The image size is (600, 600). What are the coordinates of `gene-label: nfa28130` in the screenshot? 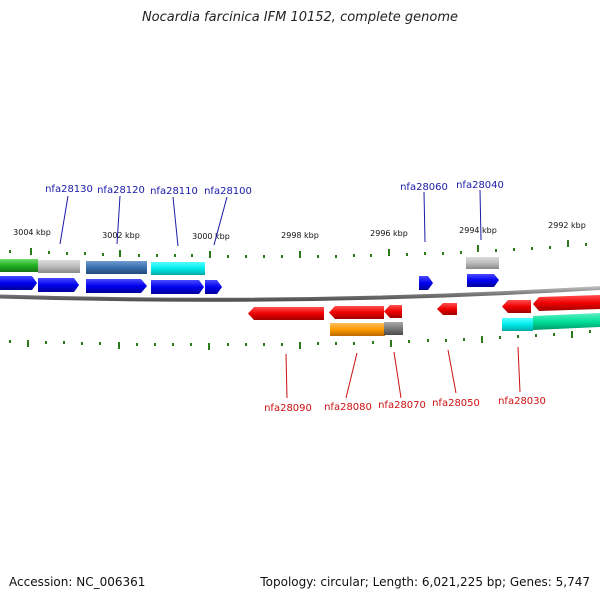 It's located at (69, 189).